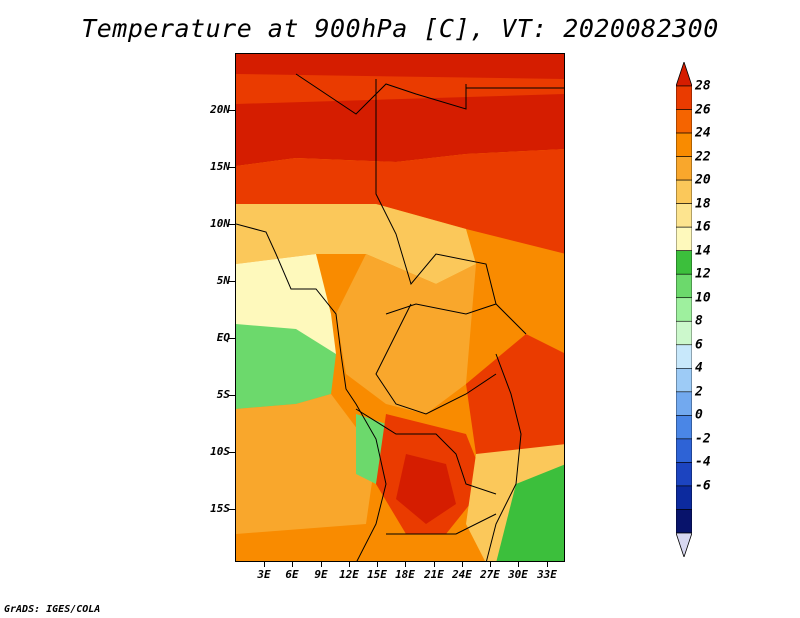  Describe the element at coordinates (52, 609) in the screenshot. I see `credit-text: GrADS: IGES/COLA` at that location.